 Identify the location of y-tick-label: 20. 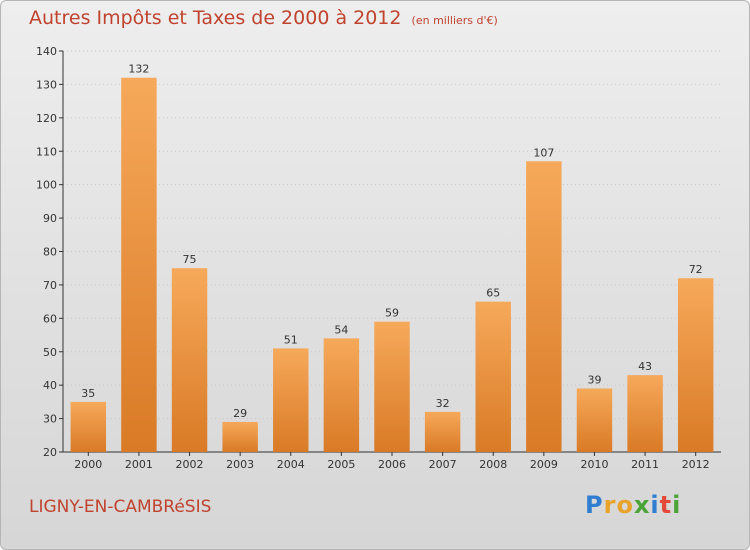
(50, 452).